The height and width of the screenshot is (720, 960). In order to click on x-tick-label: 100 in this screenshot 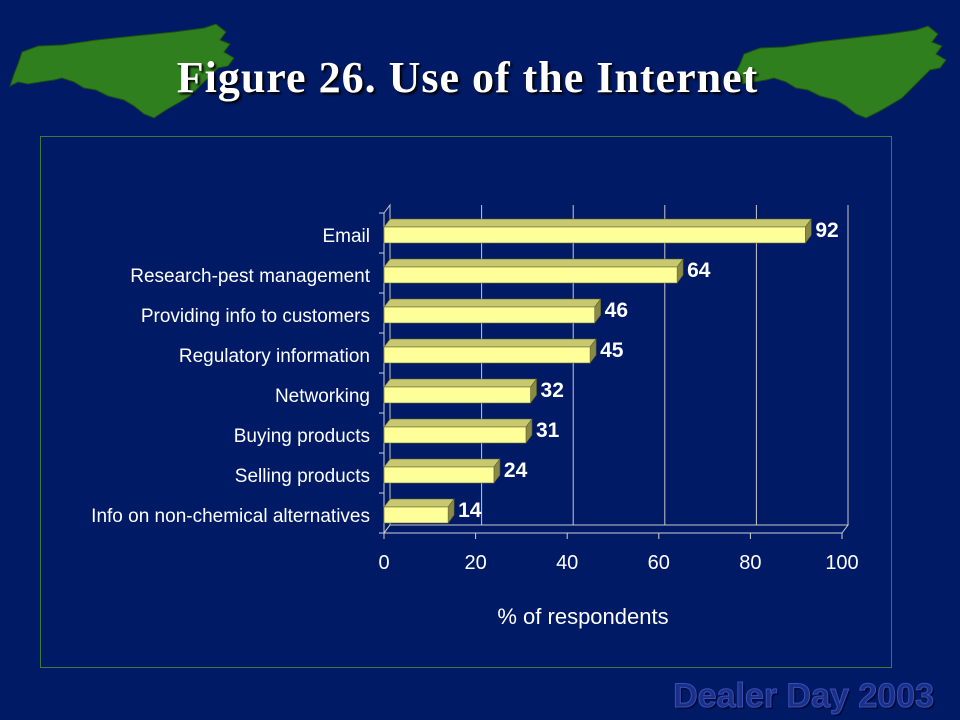, I will do `click(841, 563)`.